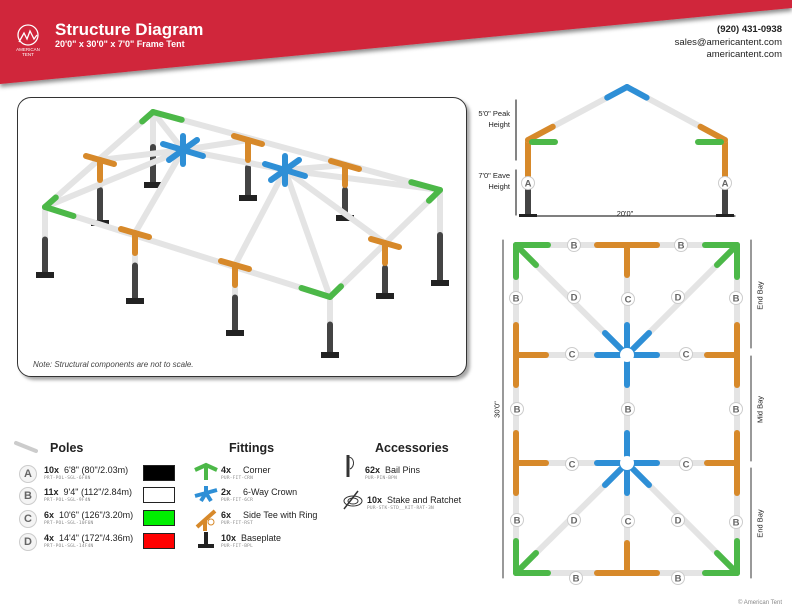 This screenshot has width=792, height=612. What do you see at coordinates (159, 495) in the screenshot?
I see `pole-color-swatch` at bounding box center [159, 495].